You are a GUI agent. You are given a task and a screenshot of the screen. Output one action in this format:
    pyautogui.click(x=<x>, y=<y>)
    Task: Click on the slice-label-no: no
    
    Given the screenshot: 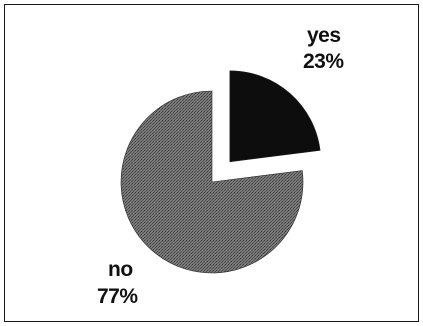 What is the action you would take?
    pyautogui.click(x=120, y=269)
    